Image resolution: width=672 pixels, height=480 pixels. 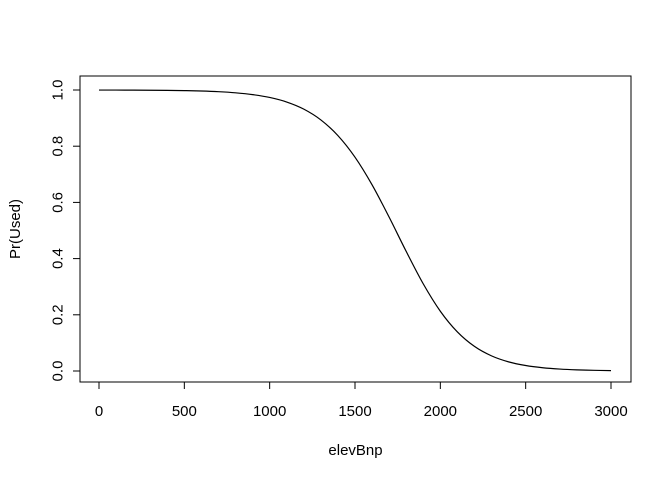 What do you see at coordinates (15, 229) in the screenshot?
I see `y-axis-label: Pr(Used)` at bounding box center [15, 229].